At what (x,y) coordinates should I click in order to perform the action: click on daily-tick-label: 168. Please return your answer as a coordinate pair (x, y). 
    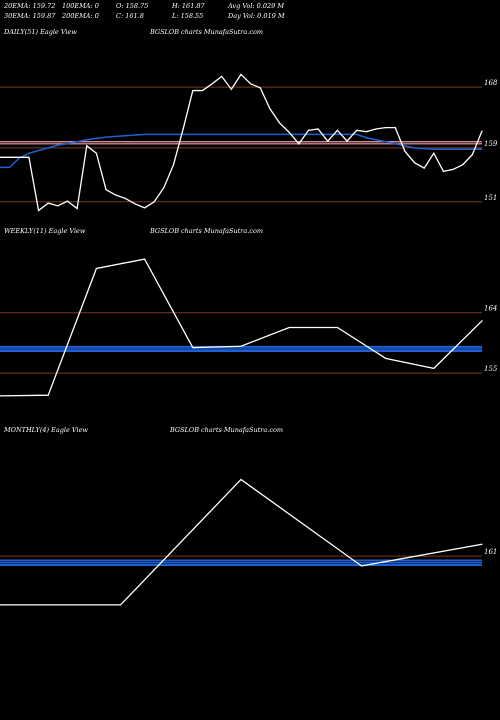
    Looking at the image, I should click on (491, 83).